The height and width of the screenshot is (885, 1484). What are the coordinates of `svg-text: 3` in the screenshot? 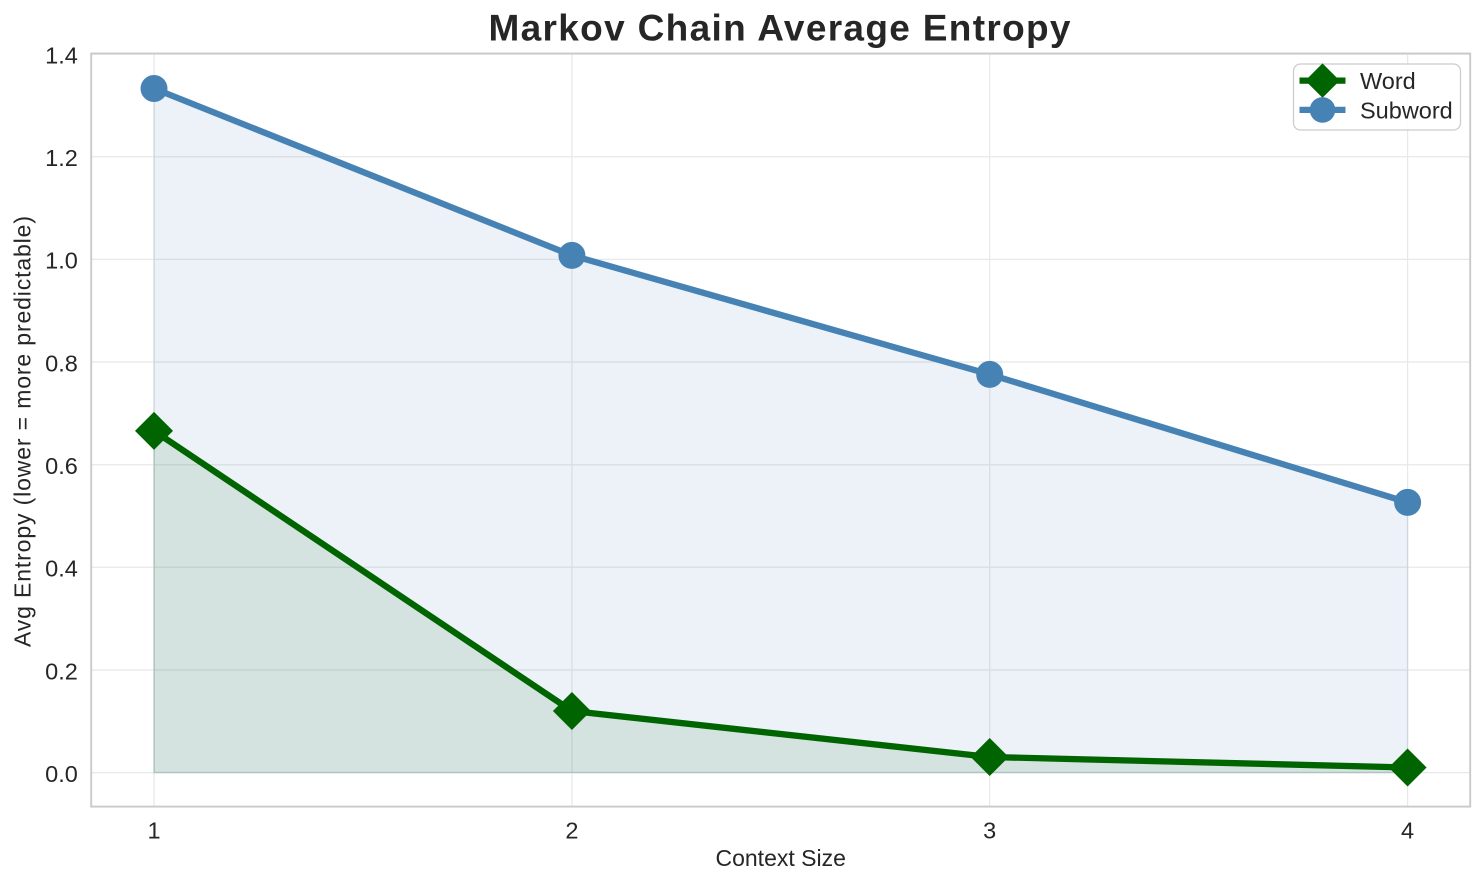 It's located at (989, 831).